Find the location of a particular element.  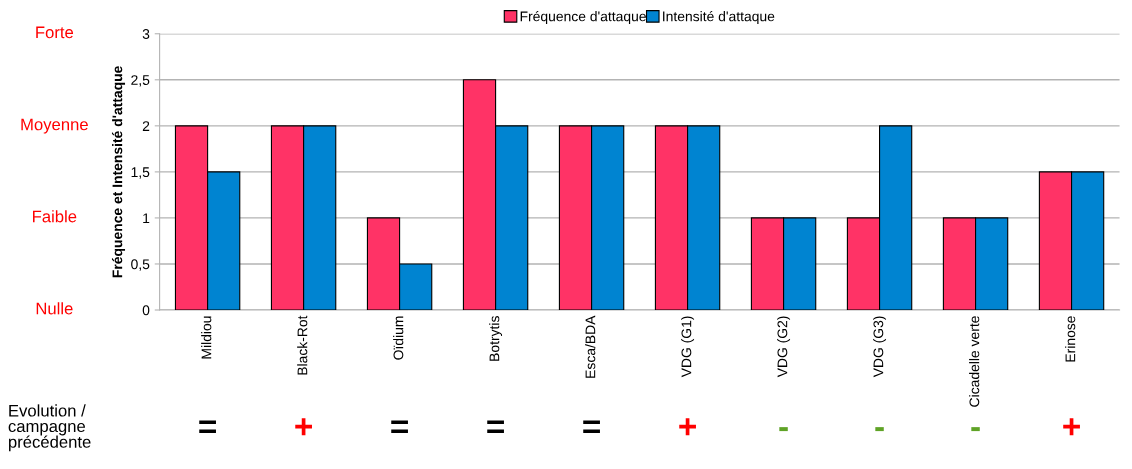

y-tick-label: 1,5 is located at coordinates (140, 173).